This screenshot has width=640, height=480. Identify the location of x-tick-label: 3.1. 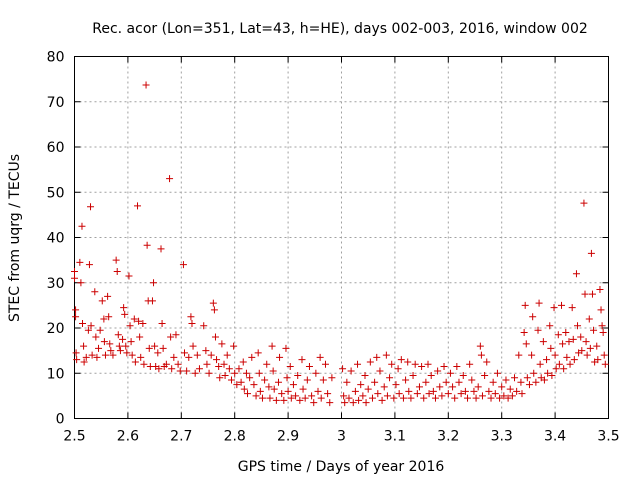
(395, 437).